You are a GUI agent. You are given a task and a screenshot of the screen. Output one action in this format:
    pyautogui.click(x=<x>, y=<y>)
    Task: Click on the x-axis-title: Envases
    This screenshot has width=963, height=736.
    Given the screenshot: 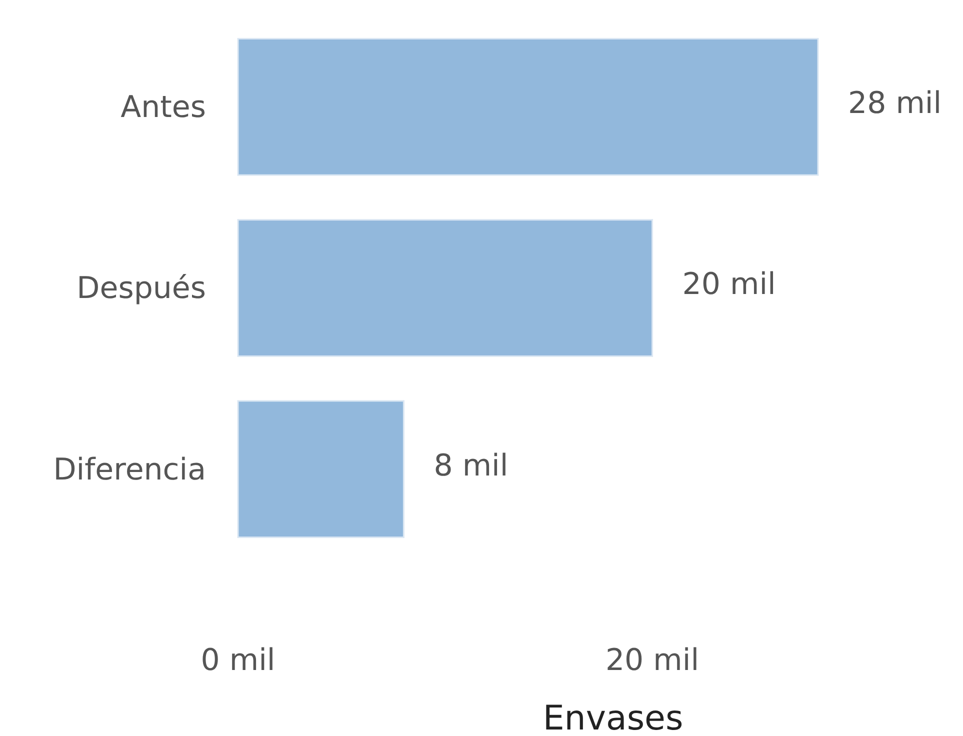 What is the action you would take?
    pyautogui.click(x=613, y=717)
    